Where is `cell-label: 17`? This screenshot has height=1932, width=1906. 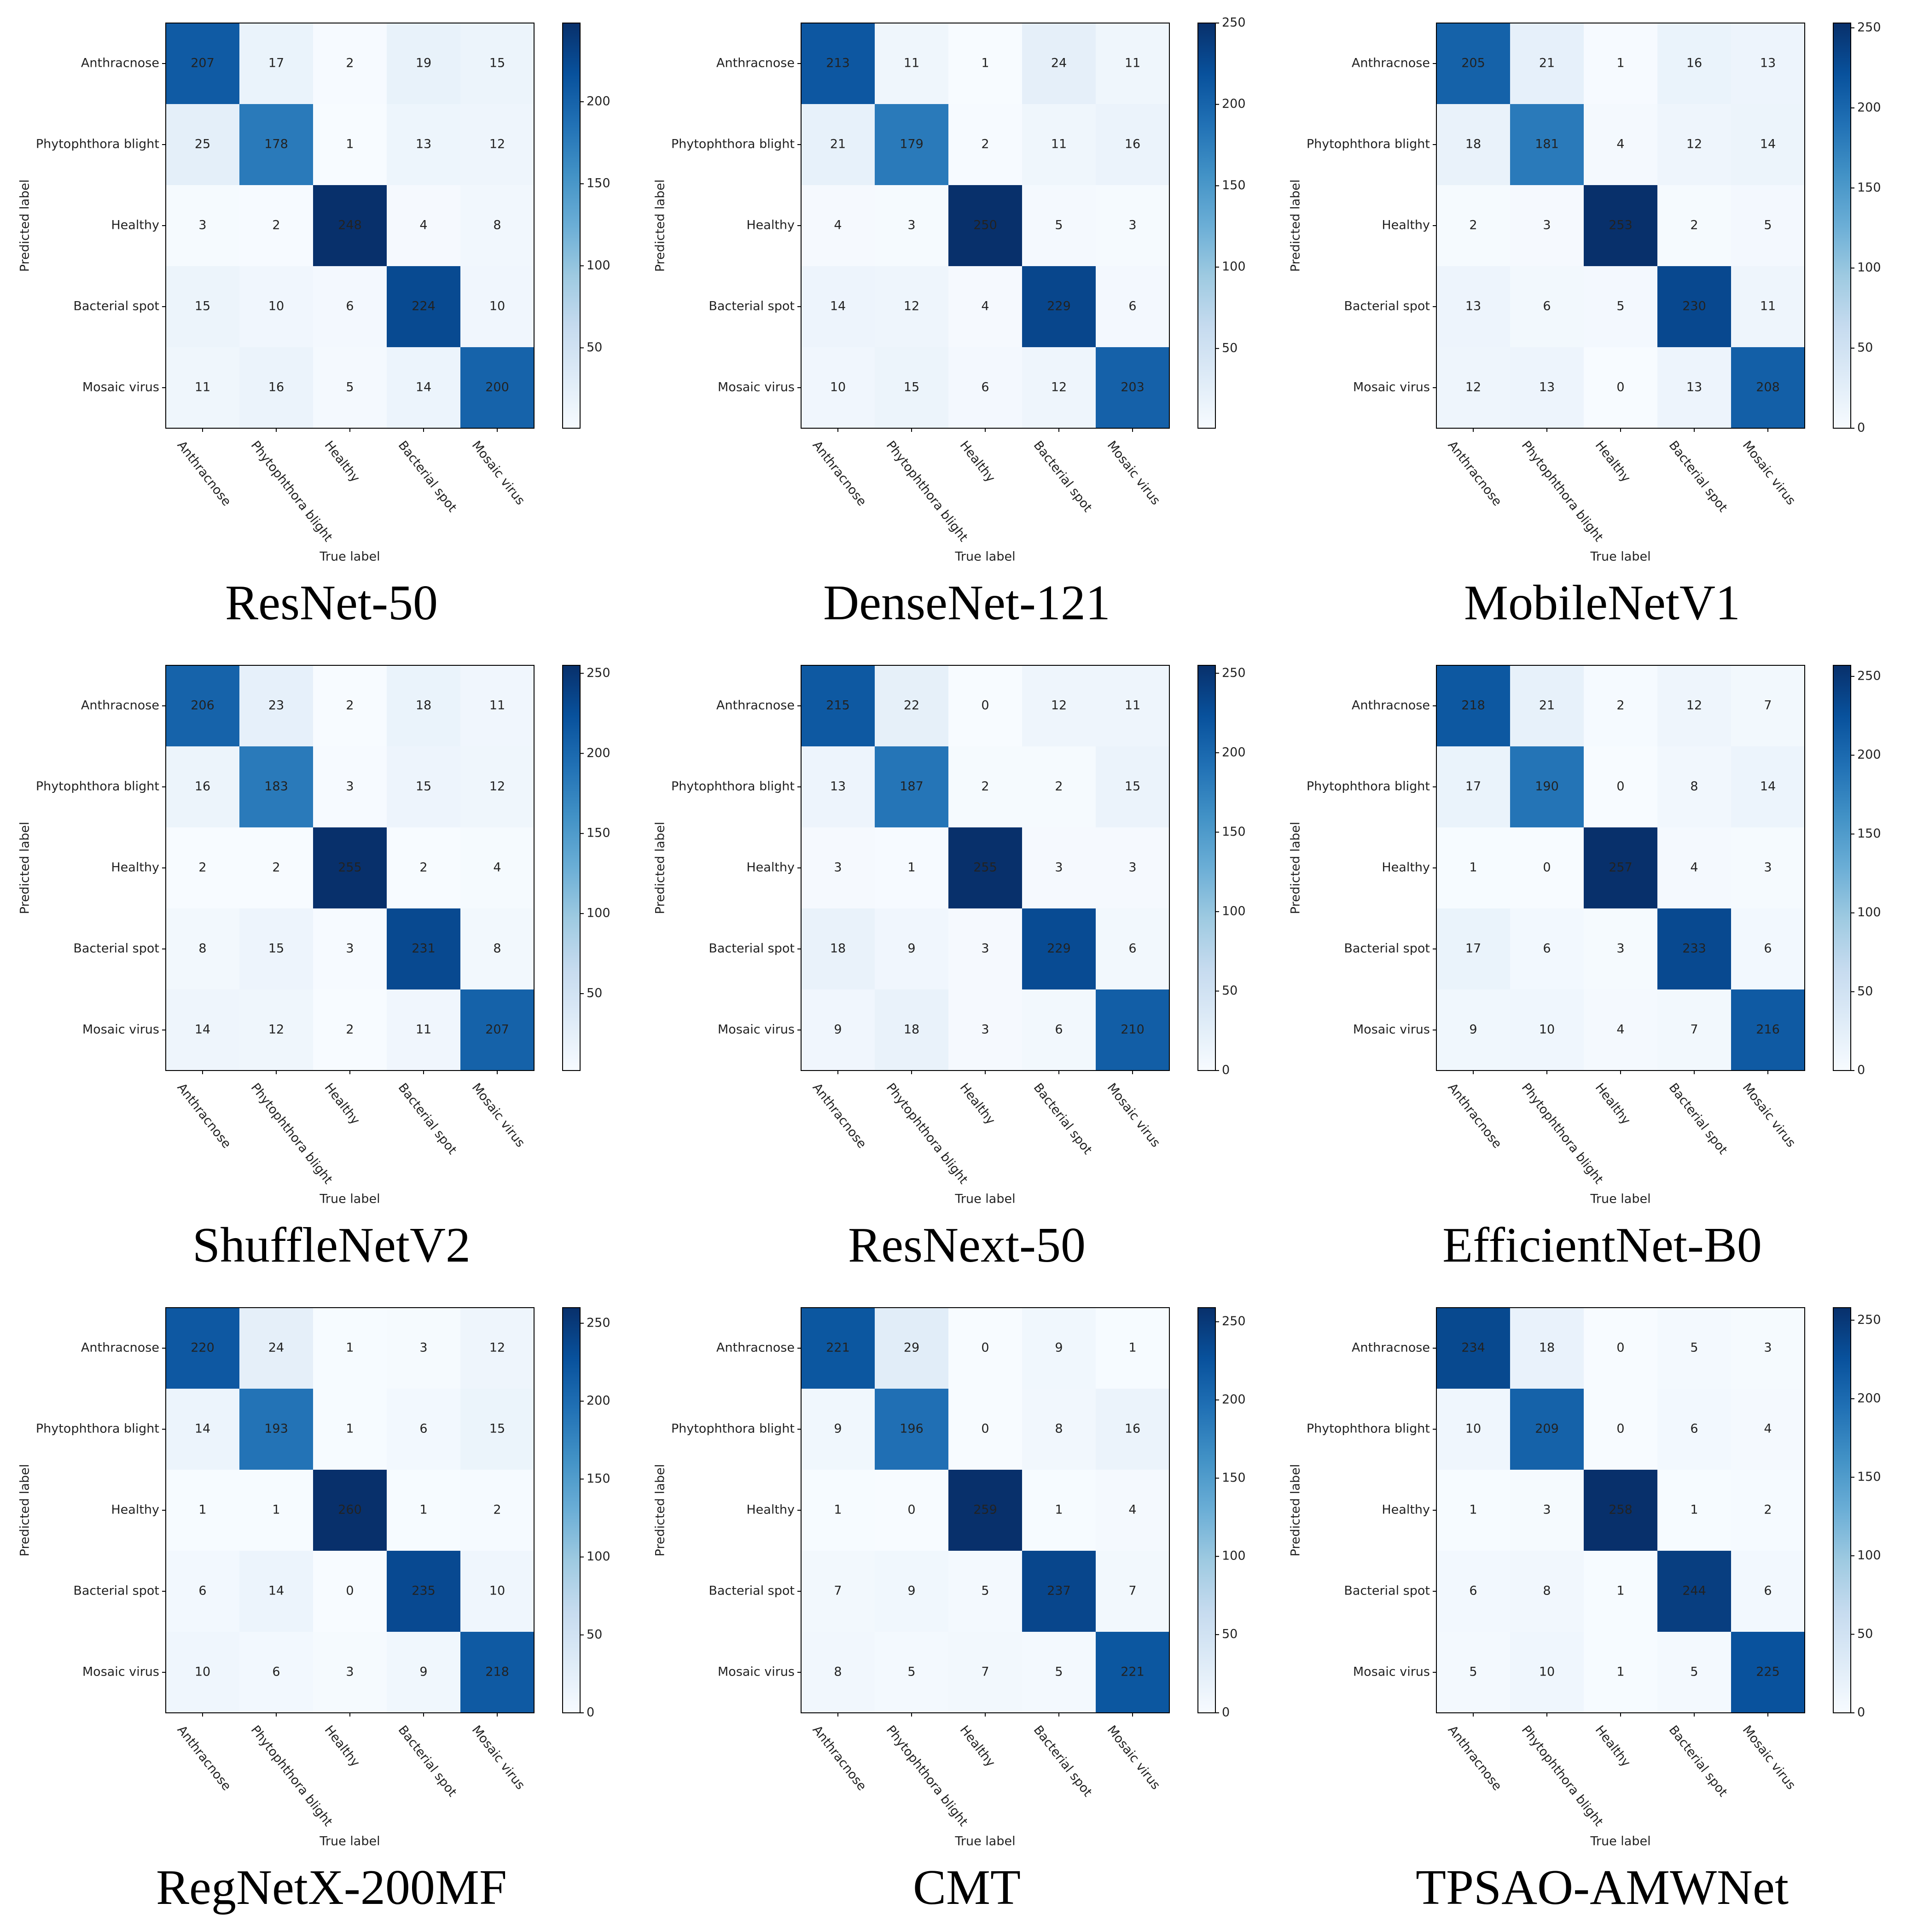 cell-label: 17 is located at coordinates (1473, 949).